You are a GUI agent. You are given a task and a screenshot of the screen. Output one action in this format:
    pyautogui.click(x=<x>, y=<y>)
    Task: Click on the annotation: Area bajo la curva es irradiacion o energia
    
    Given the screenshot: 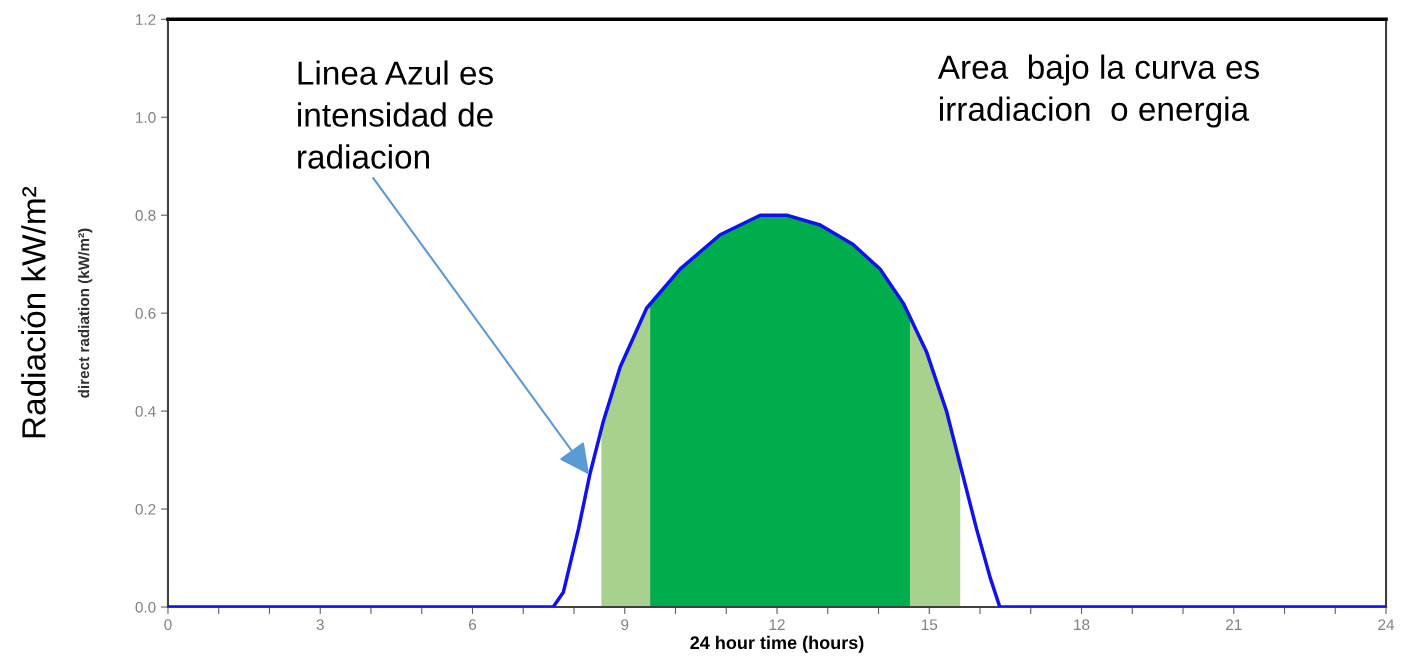 What is the action you would take?
    pyautogui.click(x=1098, y=91)
    